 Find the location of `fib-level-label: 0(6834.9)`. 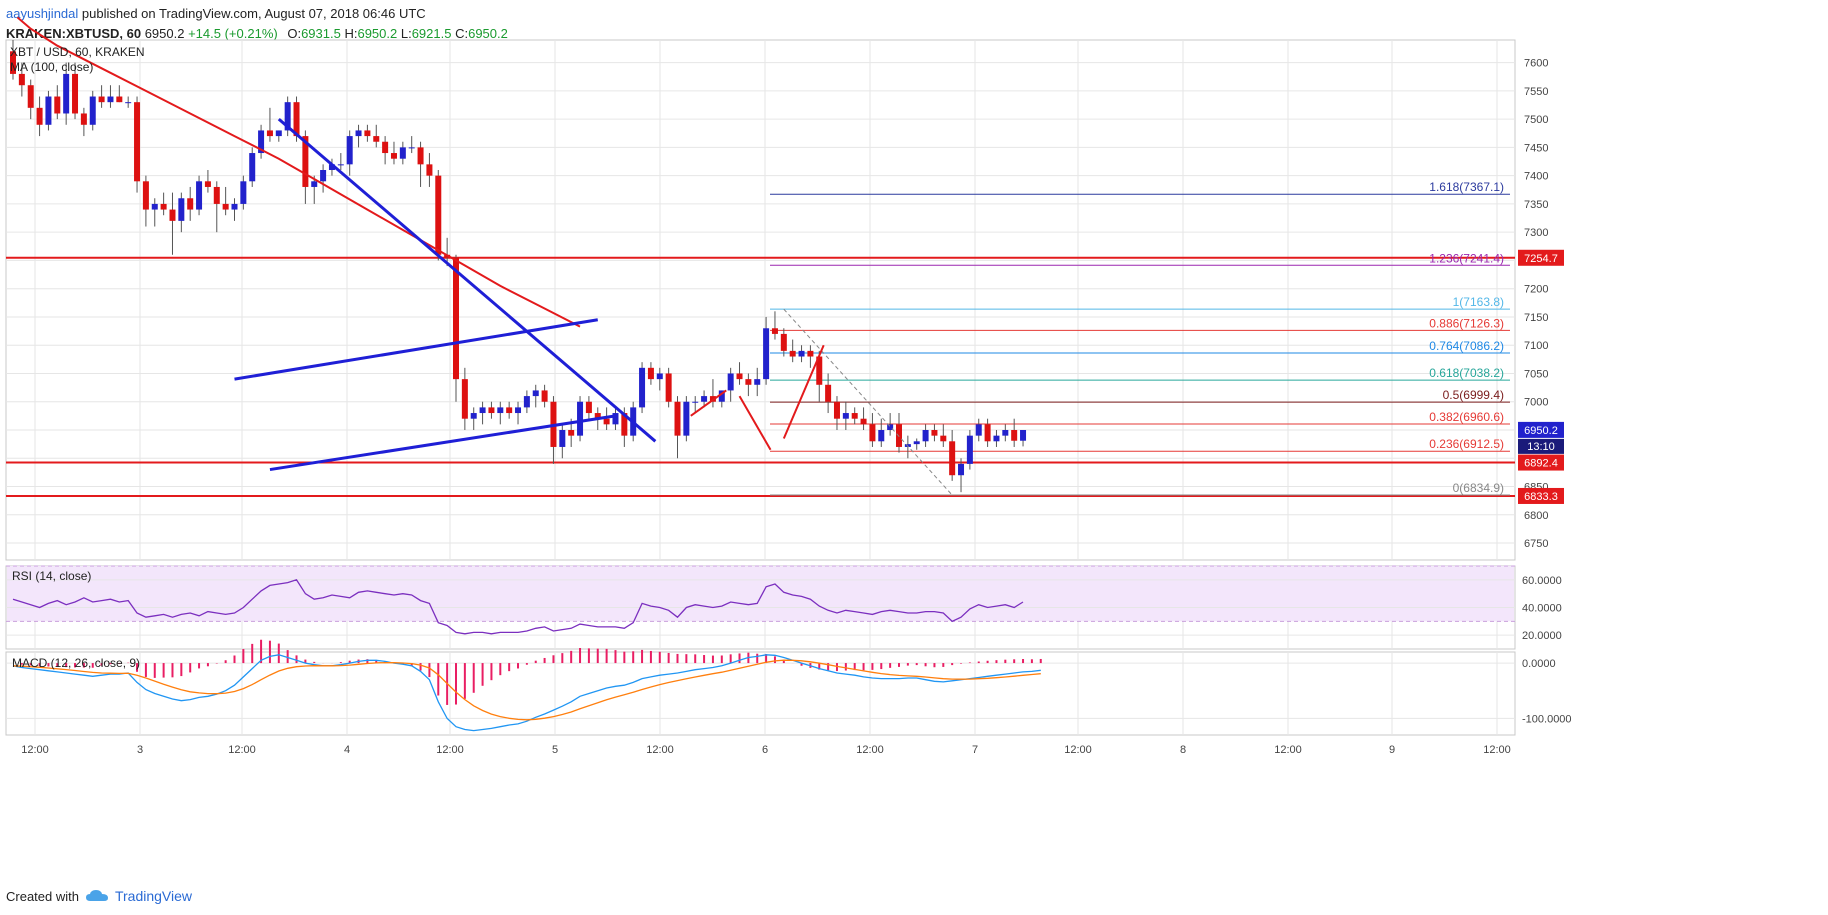

fib-level-label: 0(6834.9) is located at coordinates (1478, 488).